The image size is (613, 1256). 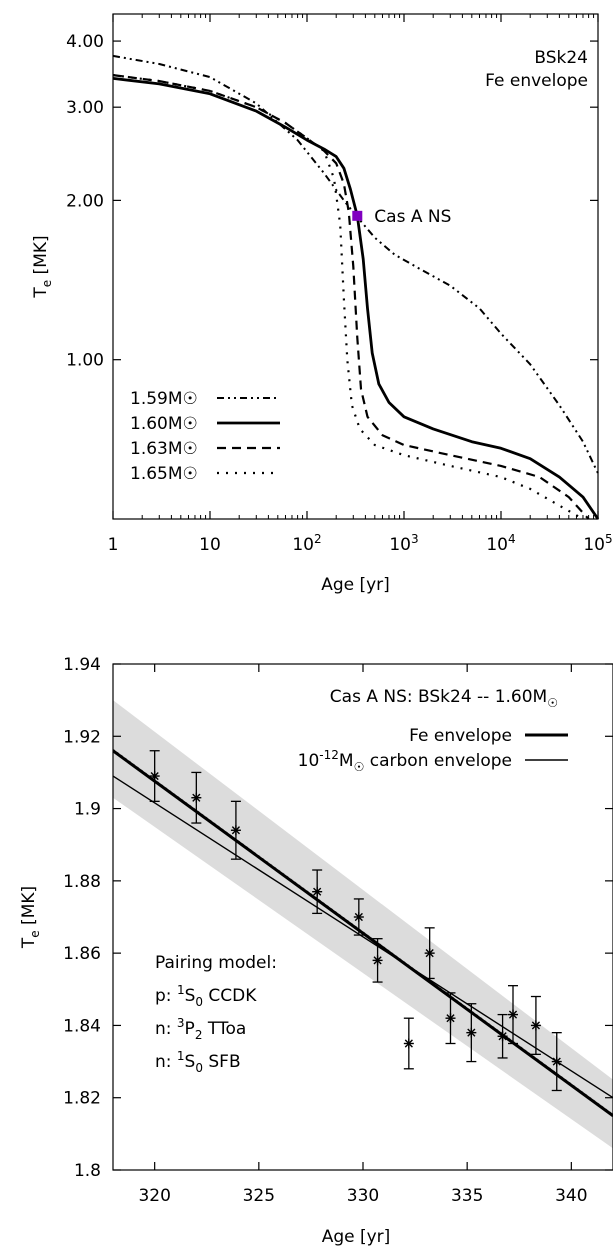 What do you see at coordinates (82, 1099) in the screenshot?
I see `y-tick-label: 1.82` at bounding box center [82, 1099].